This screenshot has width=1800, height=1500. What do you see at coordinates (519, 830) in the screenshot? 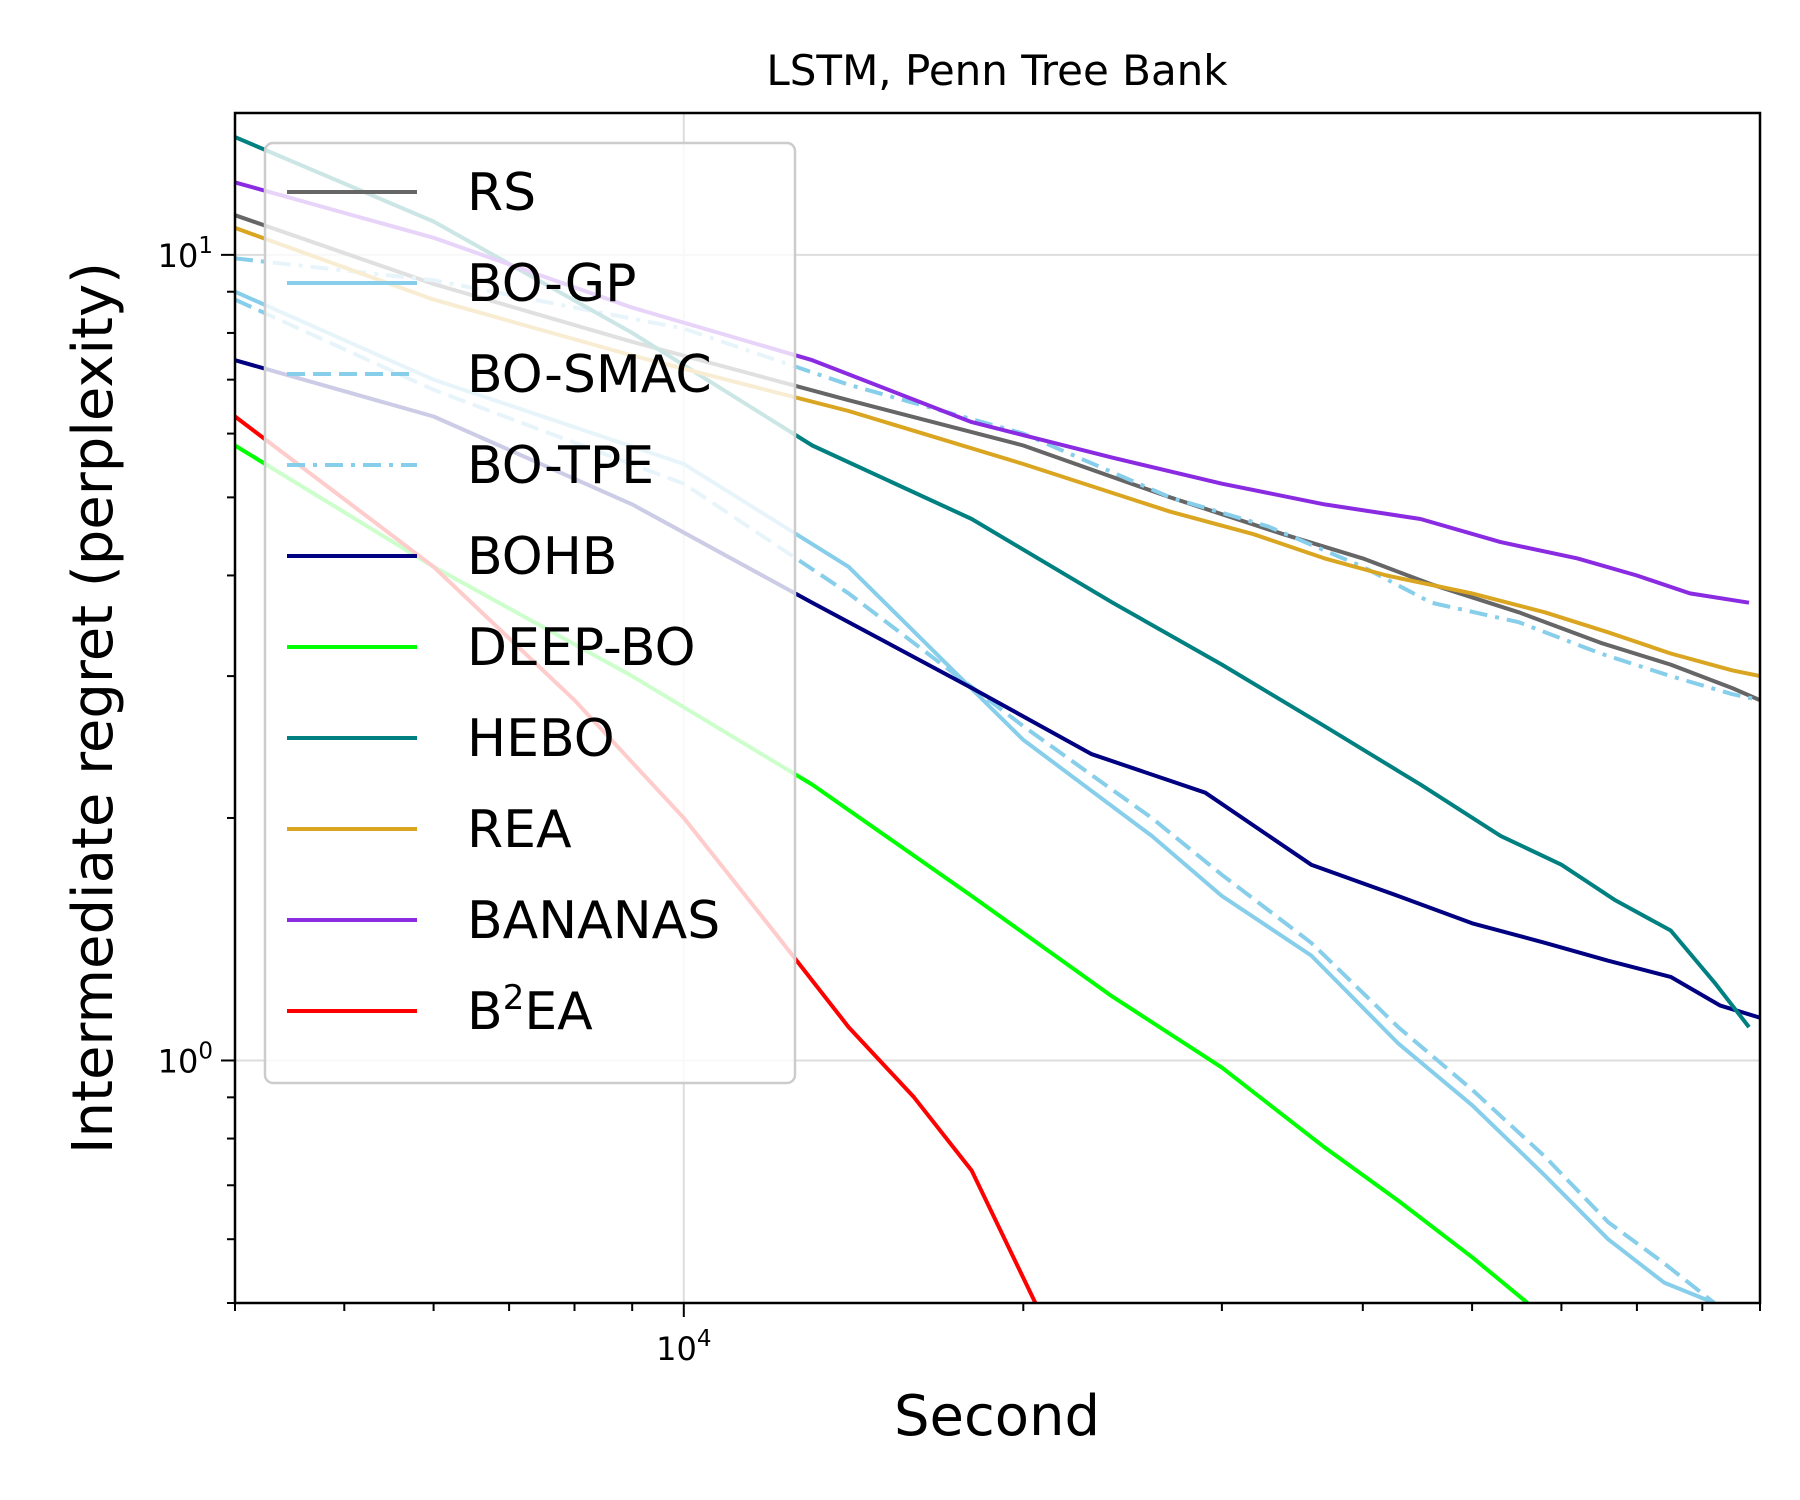
I see `legend-label-7: REA` at bounding box center [519, 830].